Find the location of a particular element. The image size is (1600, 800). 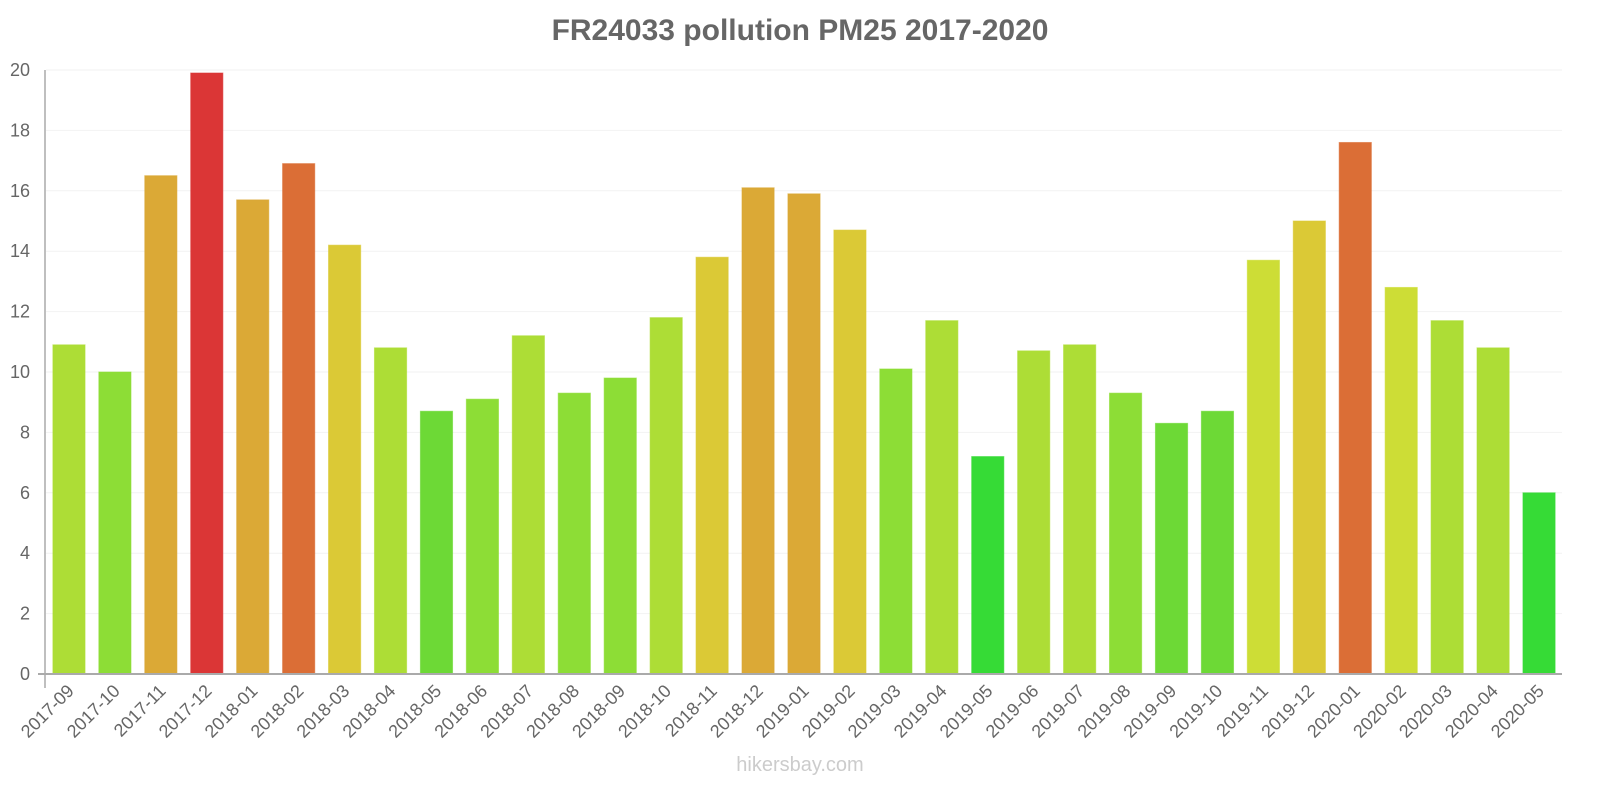

bar-2019-05: 2019-05: 7.2 is located at coordinates (988, 565).